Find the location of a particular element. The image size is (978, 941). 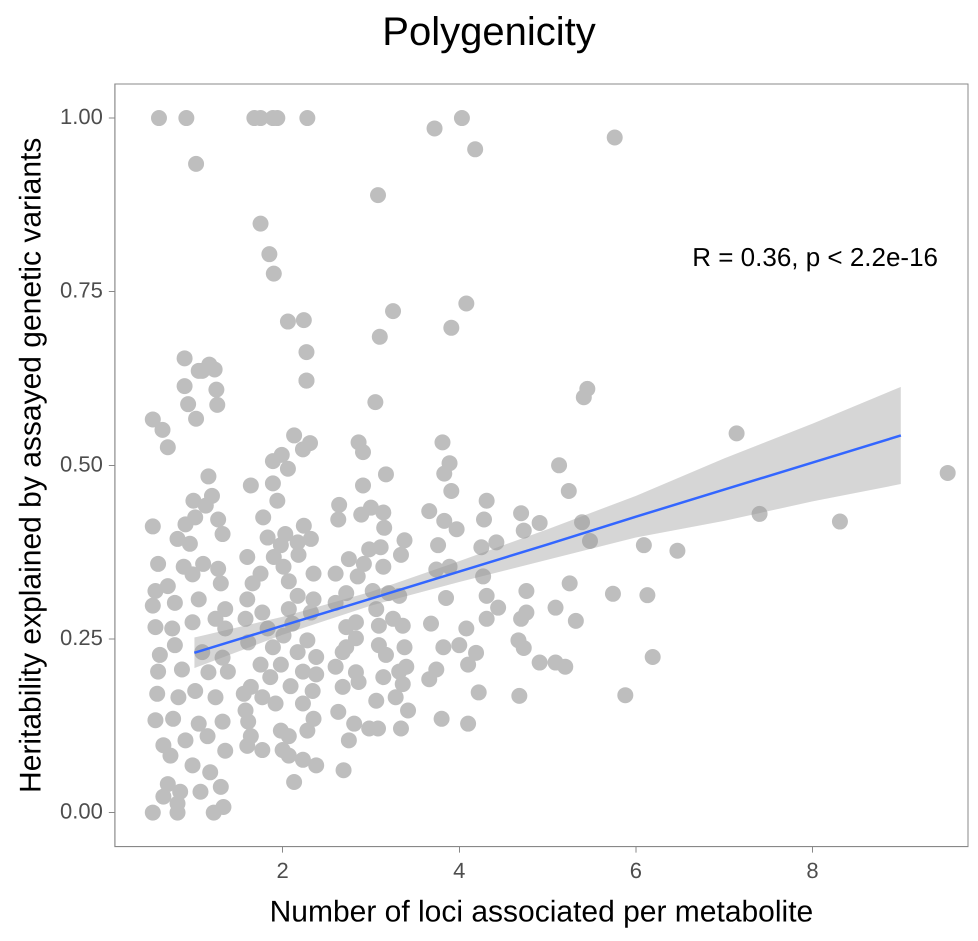

y-tick-label: 0.75 is located at coordinates (81, 290).